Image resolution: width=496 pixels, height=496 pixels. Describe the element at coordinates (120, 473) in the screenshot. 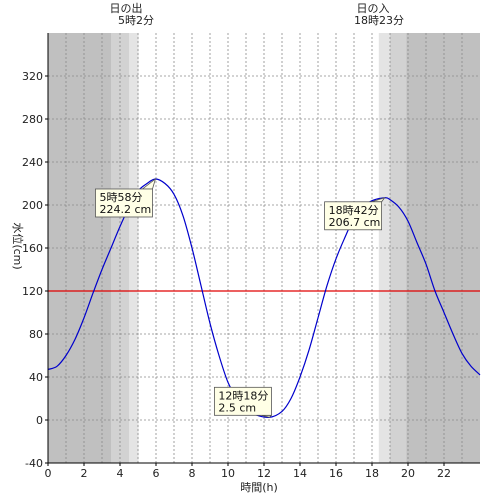

I see `x-tick-label: 4` at that location.